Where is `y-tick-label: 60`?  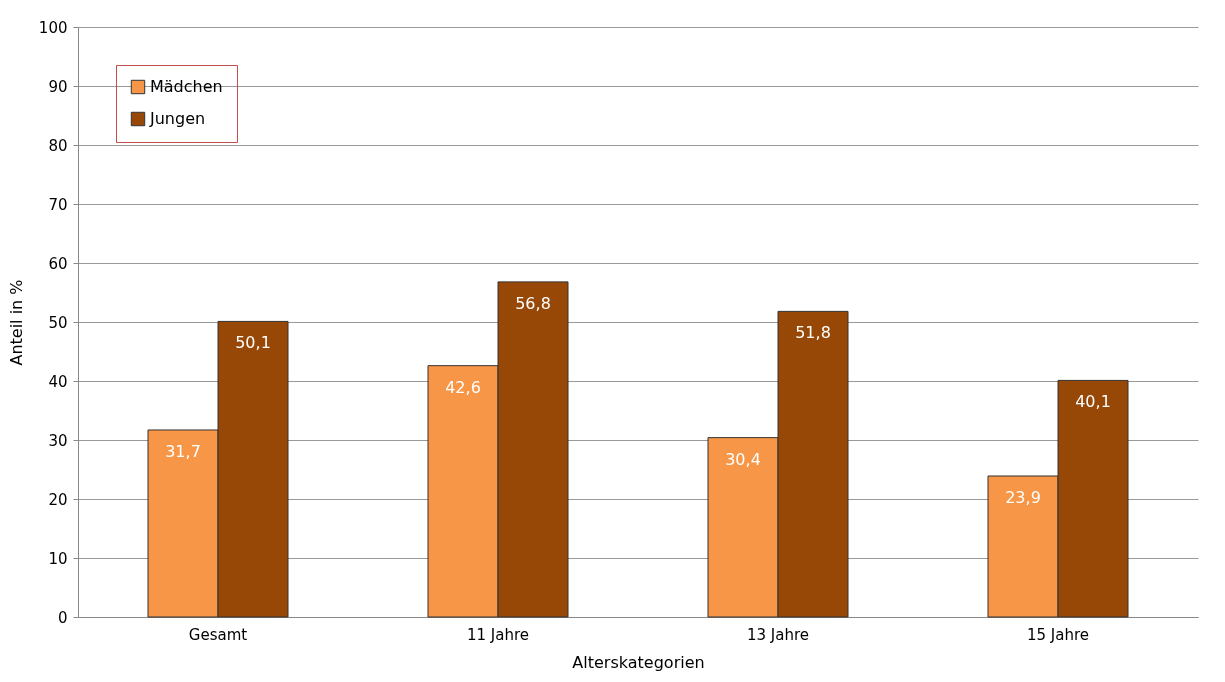 y-tick-label: 60 is located at coordinates (58, 263).